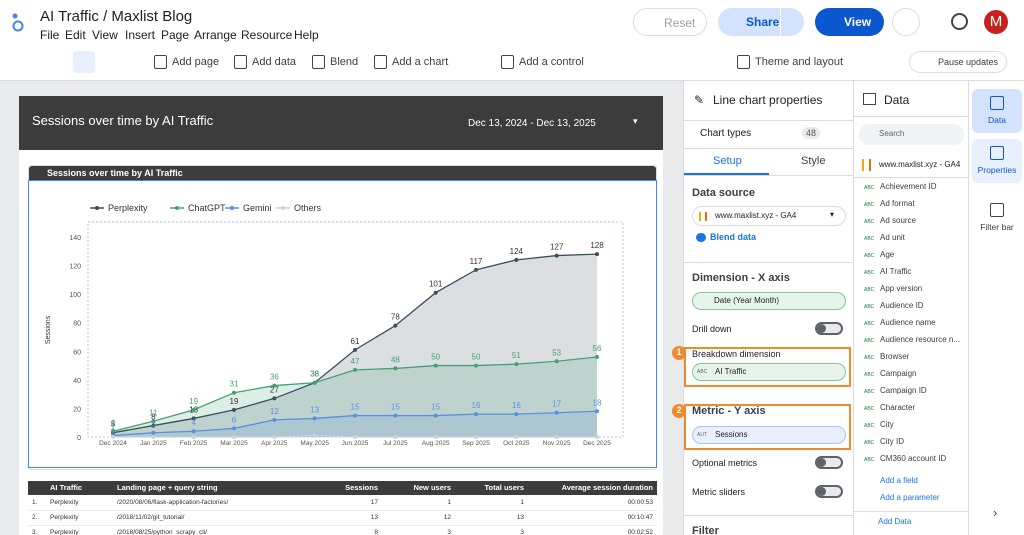 This screenshot has width=1024, height=535. I want to click on menu-item: Resource, so click(267, 35).